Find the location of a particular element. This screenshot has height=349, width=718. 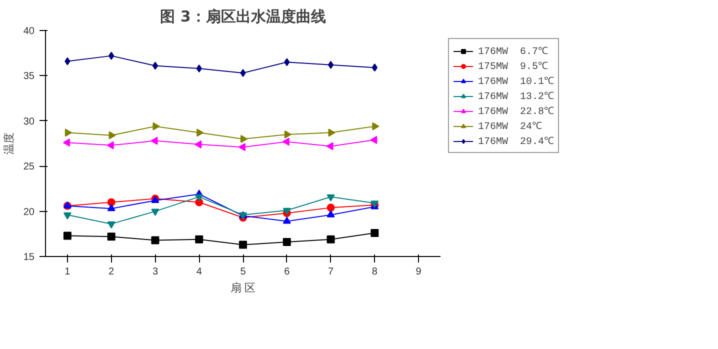

legend-label: 176MW 24℃ is located at coordinates (510, 126).